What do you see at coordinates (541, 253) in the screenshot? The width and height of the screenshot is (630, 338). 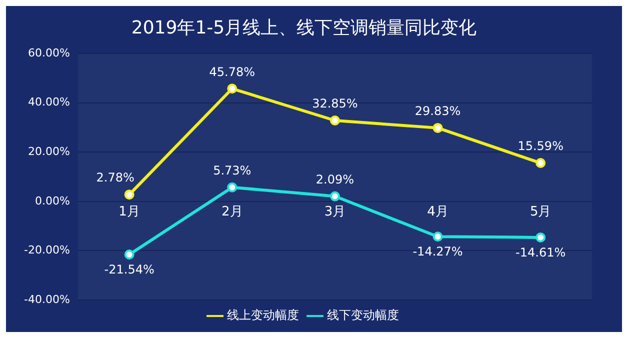 I see `data-label: -14.61%` at bounding box center [541, 253].